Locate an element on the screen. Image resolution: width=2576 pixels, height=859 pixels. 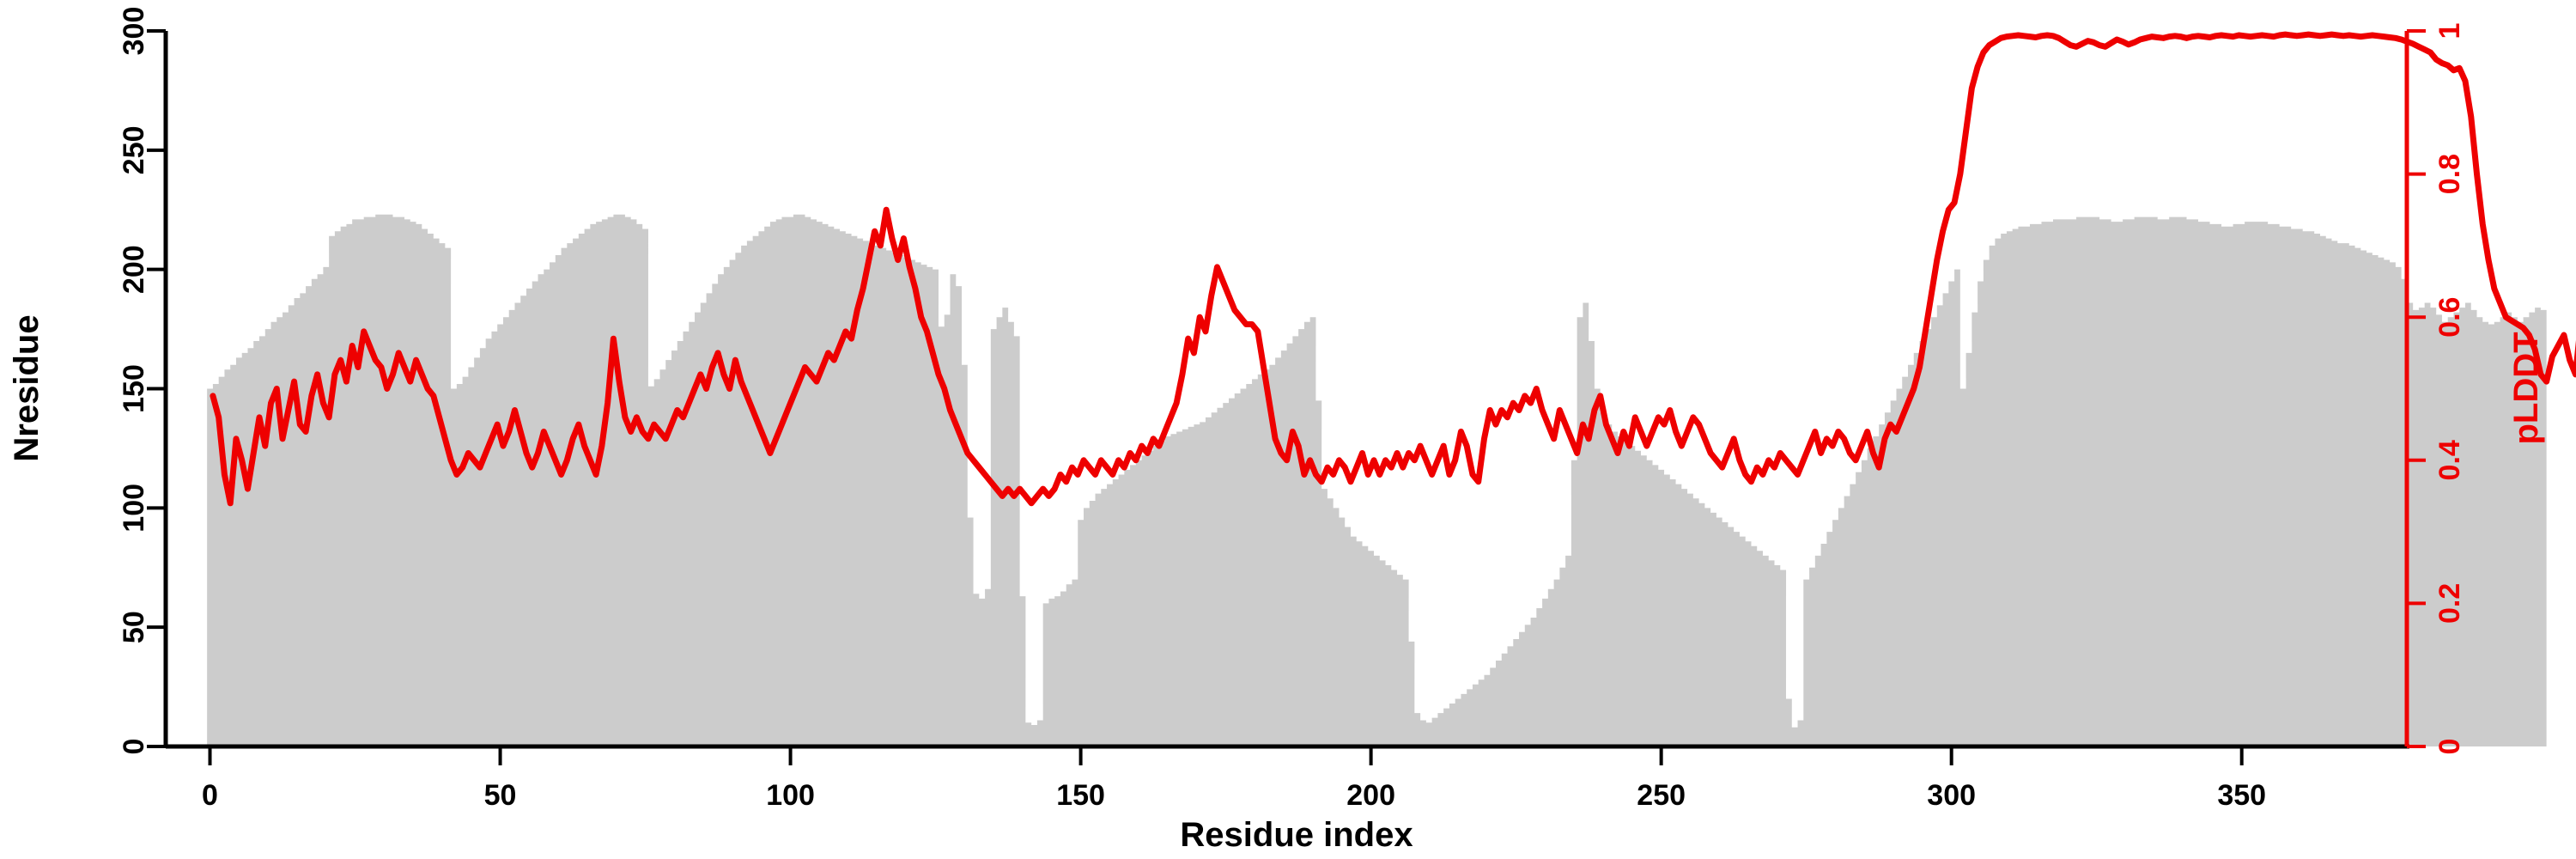
left-tick-label: 0 is located at coordinates (134, 747).